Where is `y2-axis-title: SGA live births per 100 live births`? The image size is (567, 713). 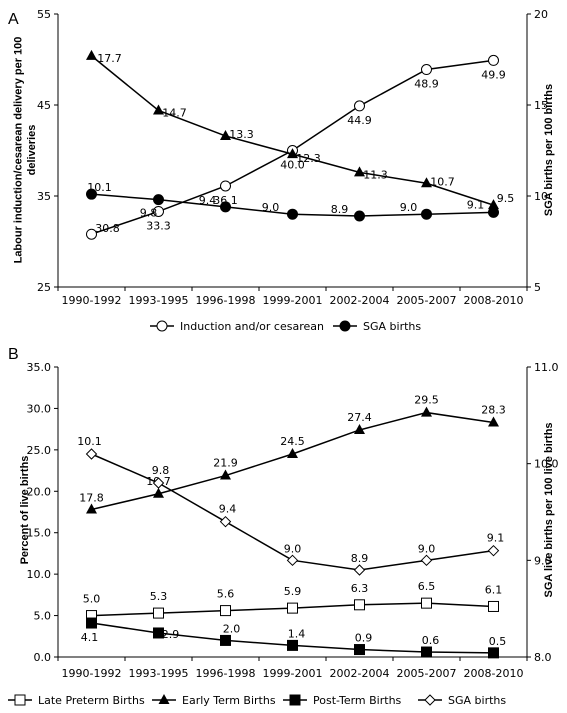 y2-axis-title: SGA live births per 100 live births is located at coordinates (549, 509).